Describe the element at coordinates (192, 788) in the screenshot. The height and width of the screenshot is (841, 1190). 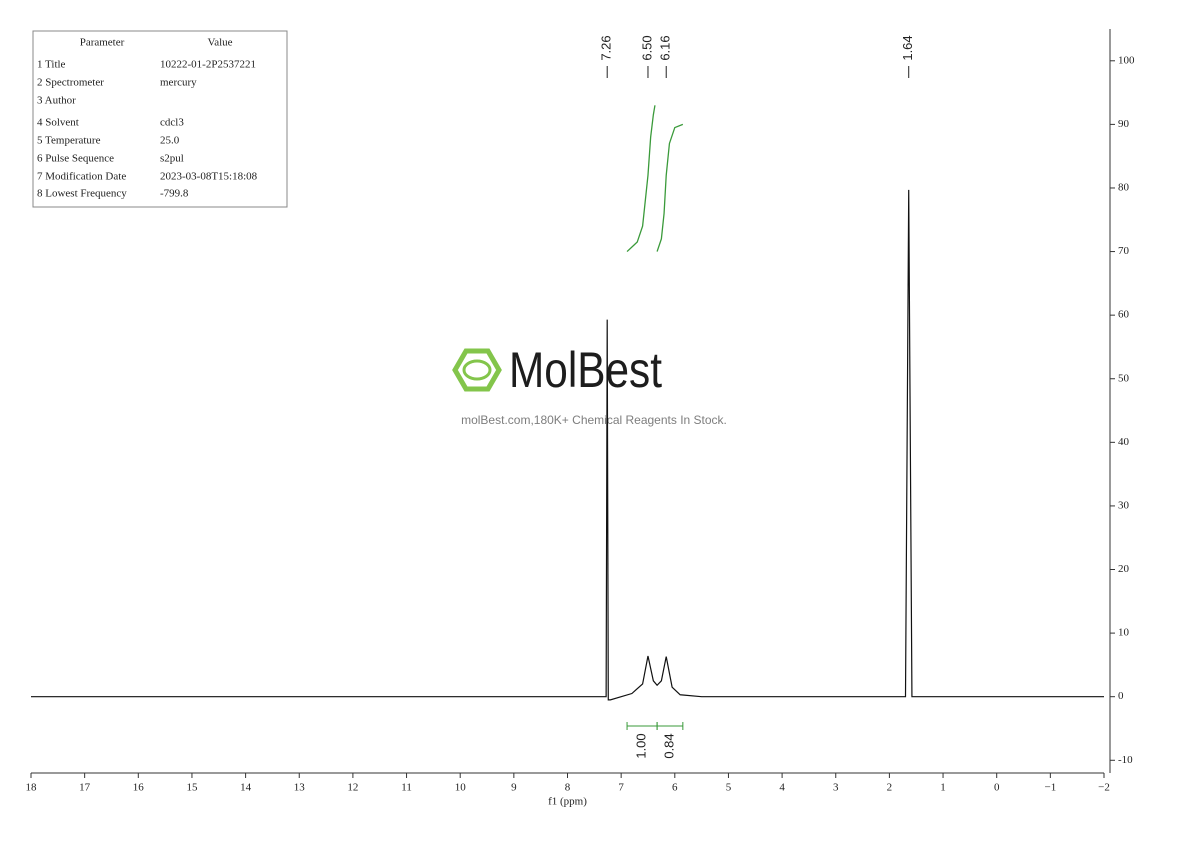
I see `x-tick-label: 15` at that location.